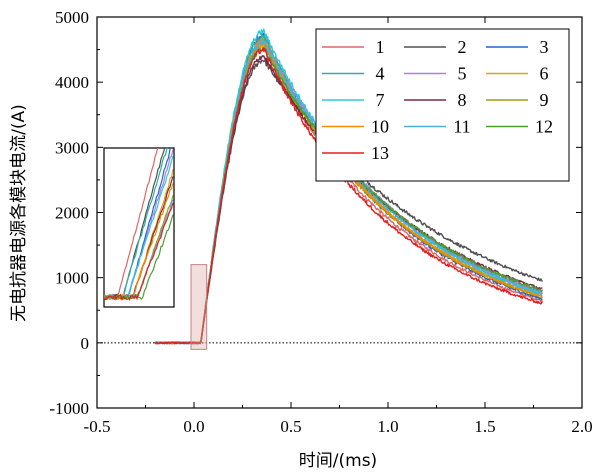 The width and height of the screenshot is (600, 476). What do you see at coordinates (97, 426) in the screenshot?
I see `x-tick-label: -0.5` at bounding box center [97, 426].